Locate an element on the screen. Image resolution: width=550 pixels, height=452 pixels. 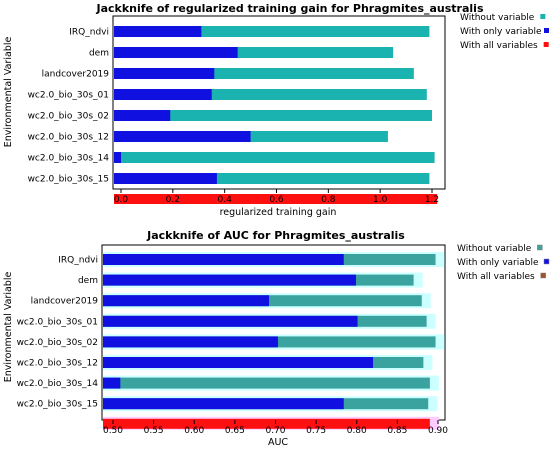
x-tick-label: 0.2 is located at coordinates (173, 200).